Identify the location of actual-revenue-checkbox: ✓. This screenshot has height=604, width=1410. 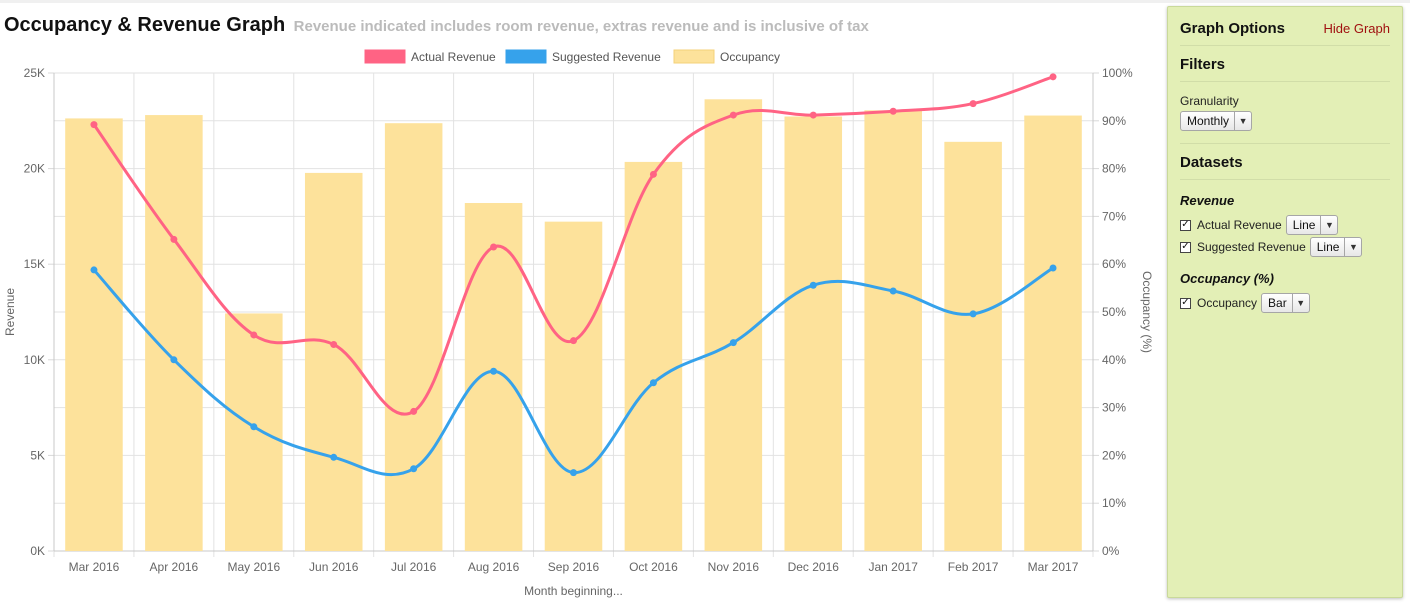
(1185, 225).